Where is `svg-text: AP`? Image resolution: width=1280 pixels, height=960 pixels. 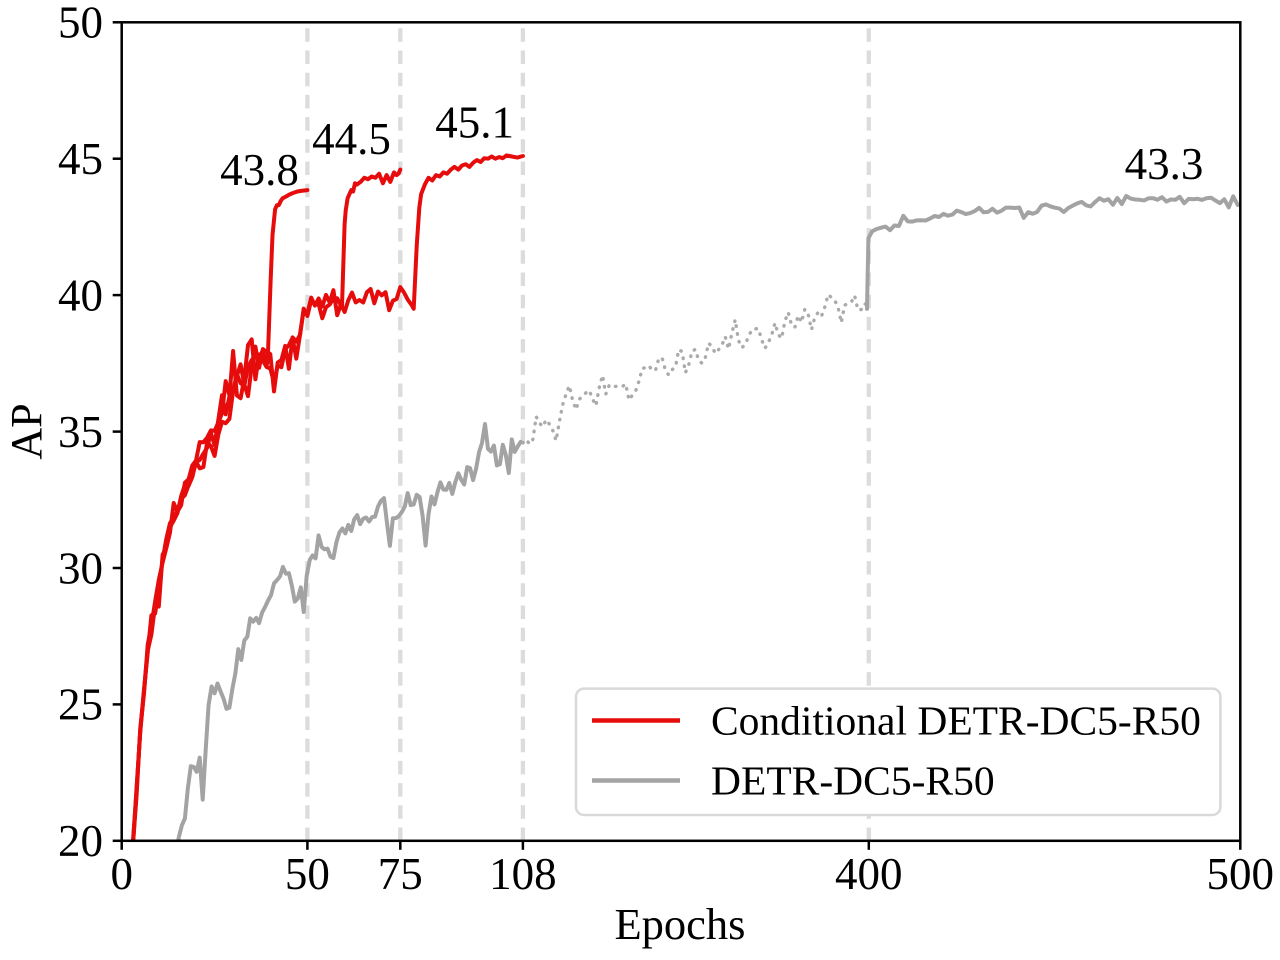
svg-text: AP is located at coordinates (26, 431).